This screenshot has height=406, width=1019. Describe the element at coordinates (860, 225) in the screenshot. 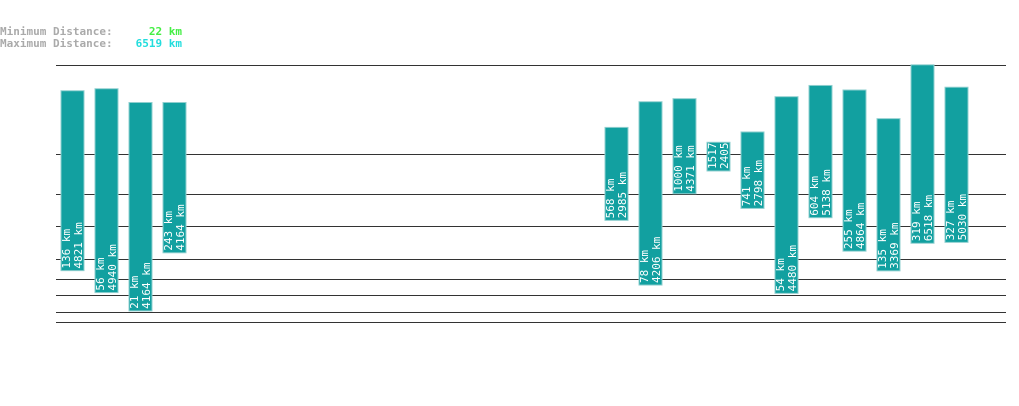

I see `max-label: 4864 km` at that location.